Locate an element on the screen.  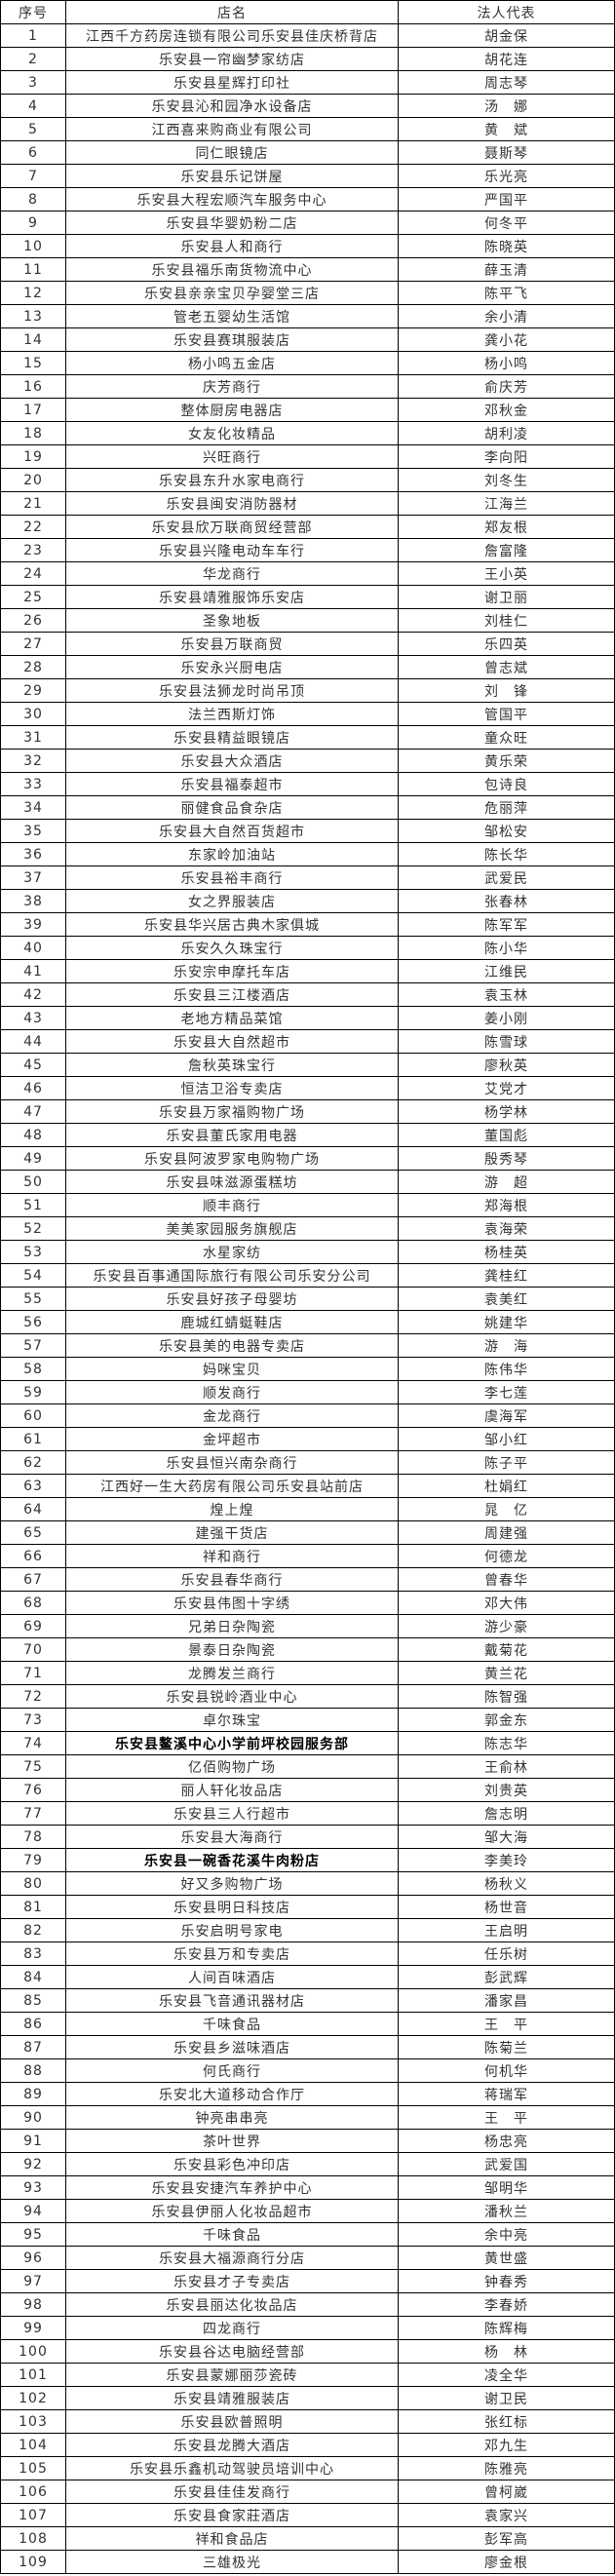
row-number: 78 is located at coordinates (33, 1837).